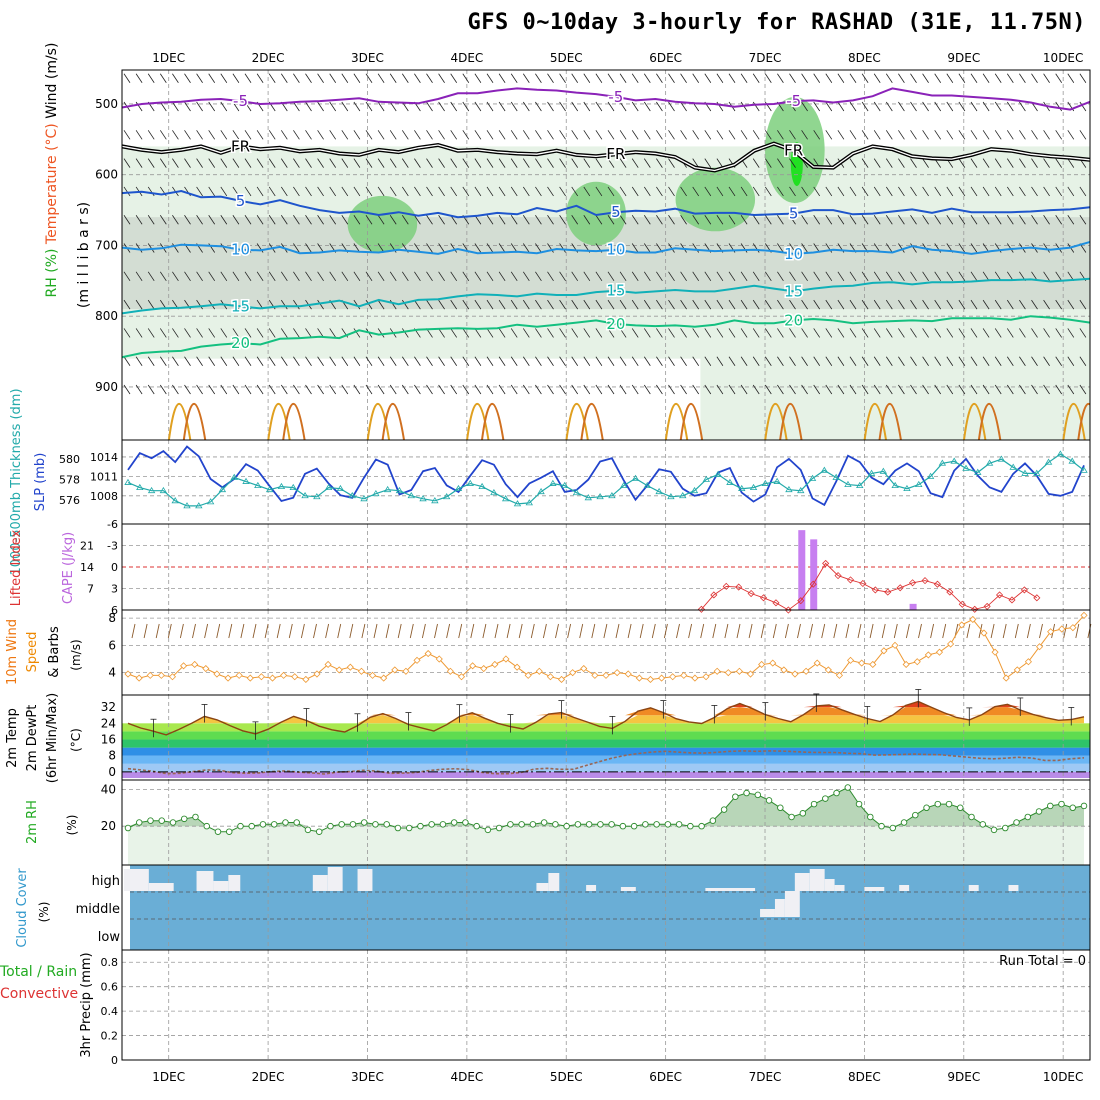 The width and height of the screenshot is (1100, 1100). I want to click on precip-tick-label: 0, so click(114, 1060).